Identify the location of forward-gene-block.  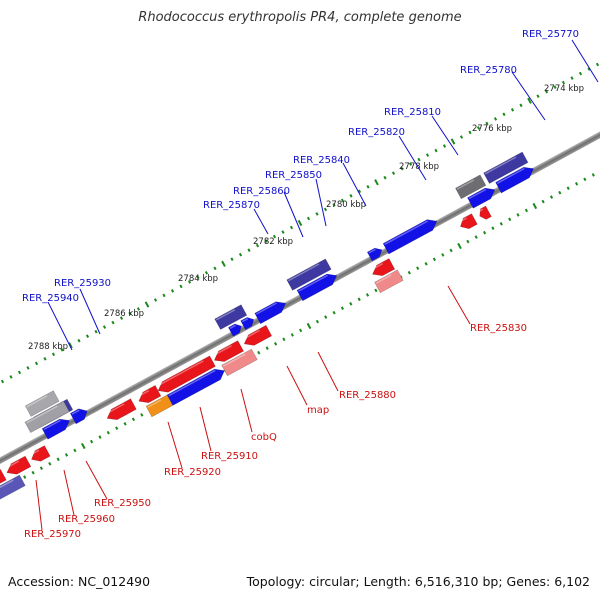
(231, 317).